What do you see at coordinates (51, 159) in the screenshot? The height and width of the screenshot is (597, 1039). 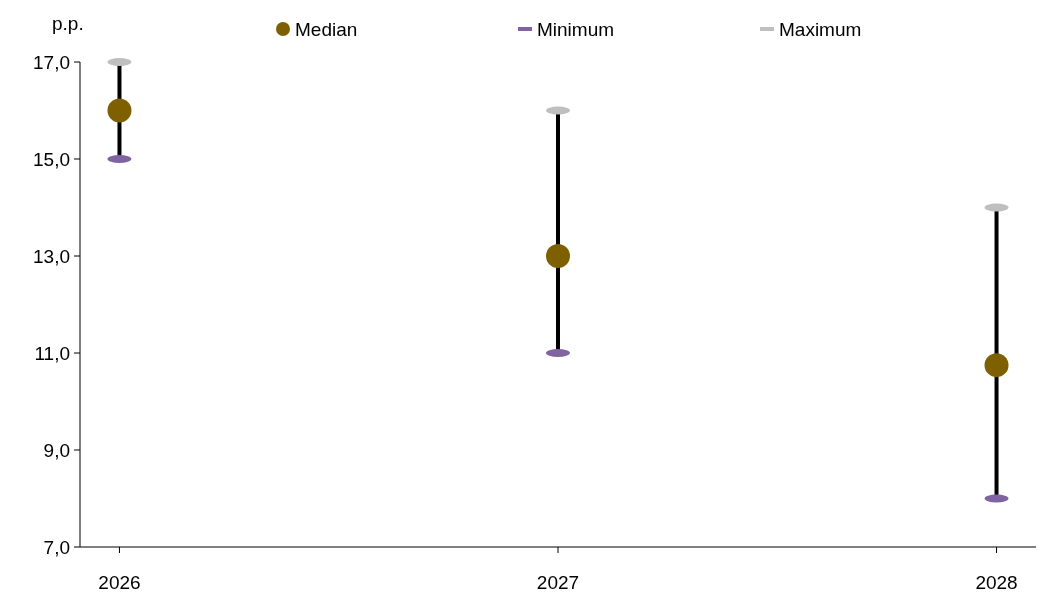 I see `y-tick-label: 15,0` at bounding box center [51, 159].